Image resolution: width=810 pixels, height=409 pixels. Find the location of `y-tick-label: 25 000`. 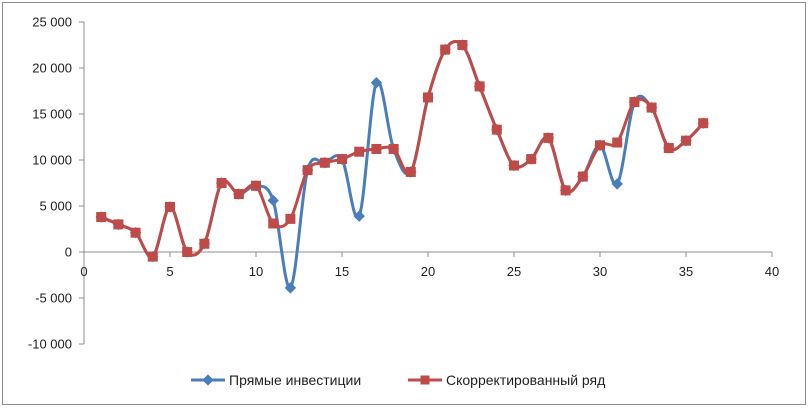

y-tick-label: 25 000 is located at coordinates (52, 22).